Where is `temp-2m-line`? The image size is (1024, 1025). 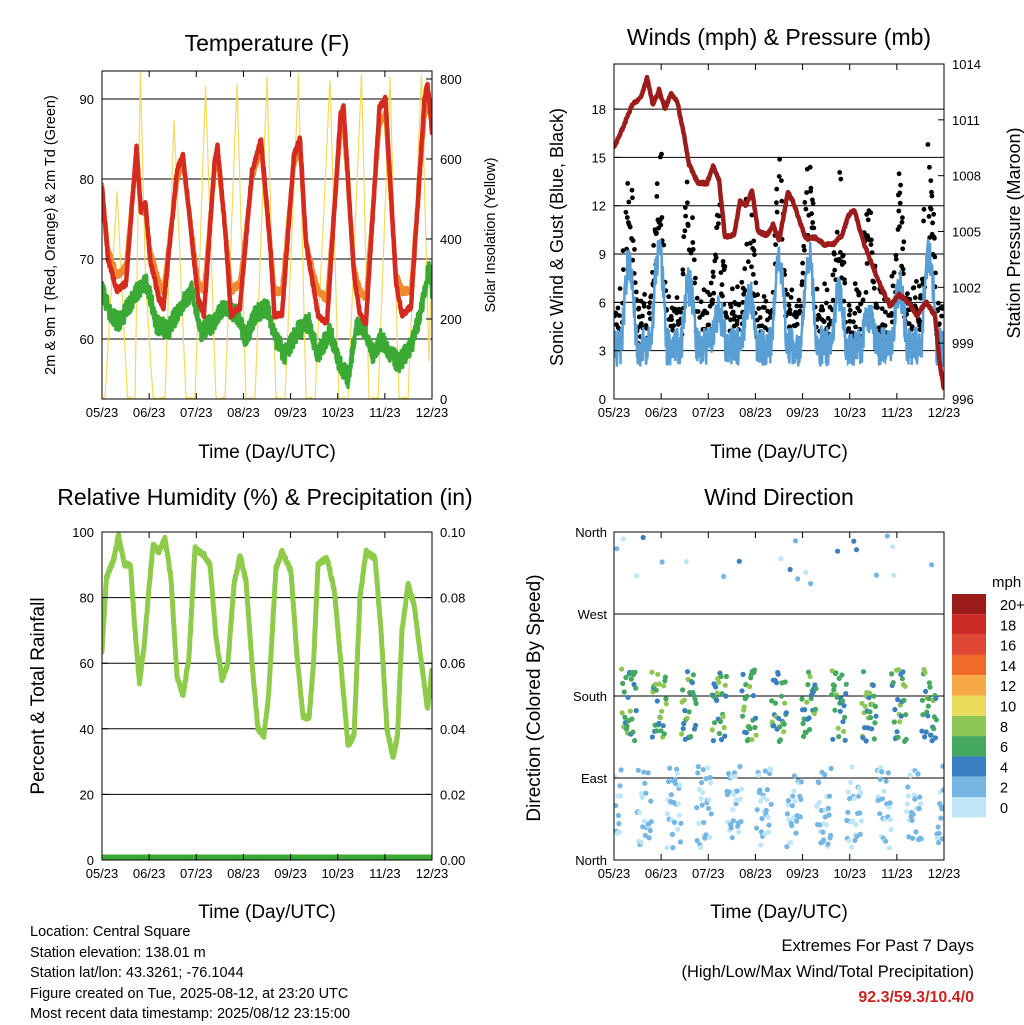 temp-2m-line is located at coordinates (267, 204).